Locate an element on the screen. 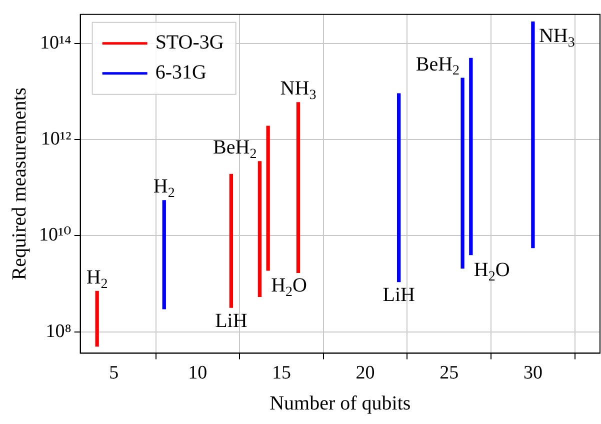 The image size is (601, 424). y-tick-label: 10⁸ is located at coordinates (59, 331).